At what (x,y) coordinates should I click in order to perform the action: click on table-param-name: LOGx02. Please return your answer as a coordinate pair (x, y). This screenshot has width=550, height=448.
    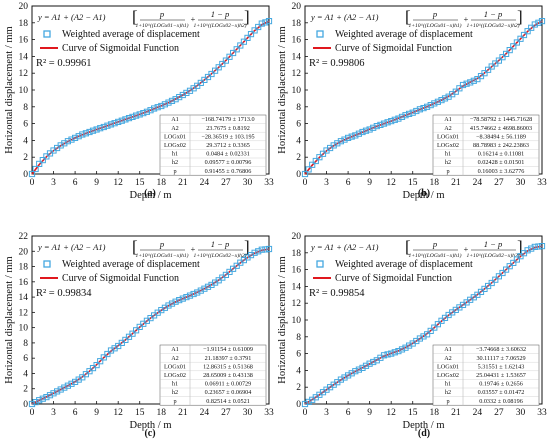
    Looking at the image, I should click on (448, 375).